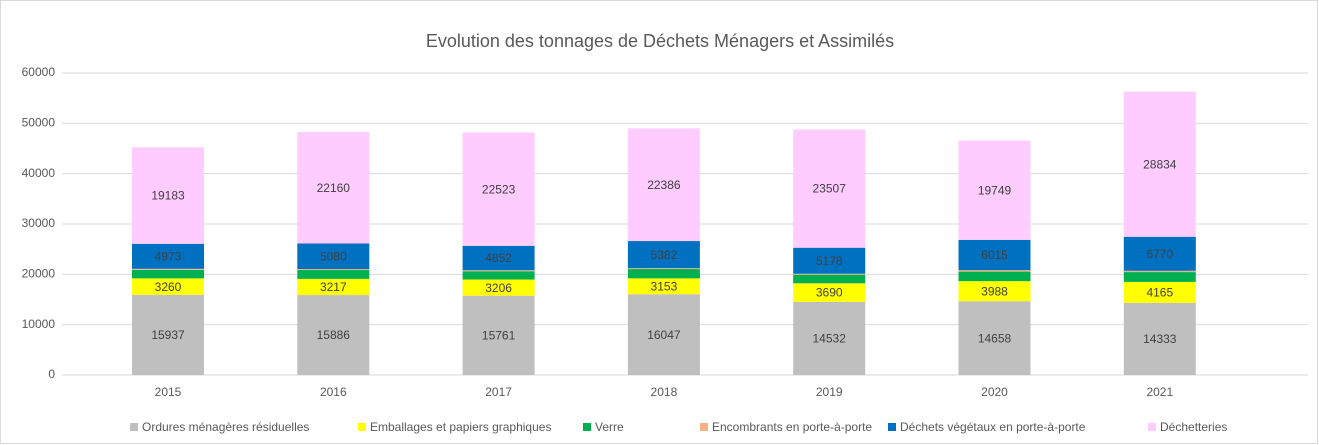 This screenshot has height=445, width=1319. I want to click on data-label: 3988, so click(994, 291).